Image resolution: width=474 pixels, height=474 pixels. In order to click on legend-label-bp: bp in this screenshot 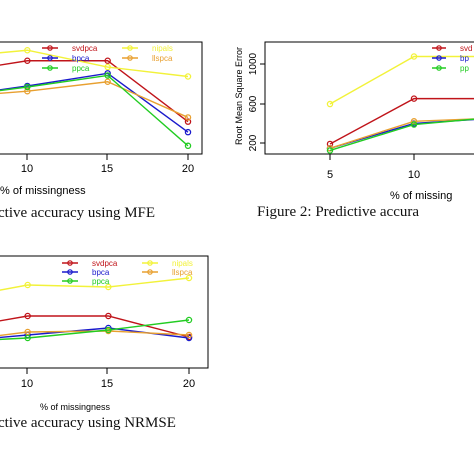, I will do `click(464, 58)`.